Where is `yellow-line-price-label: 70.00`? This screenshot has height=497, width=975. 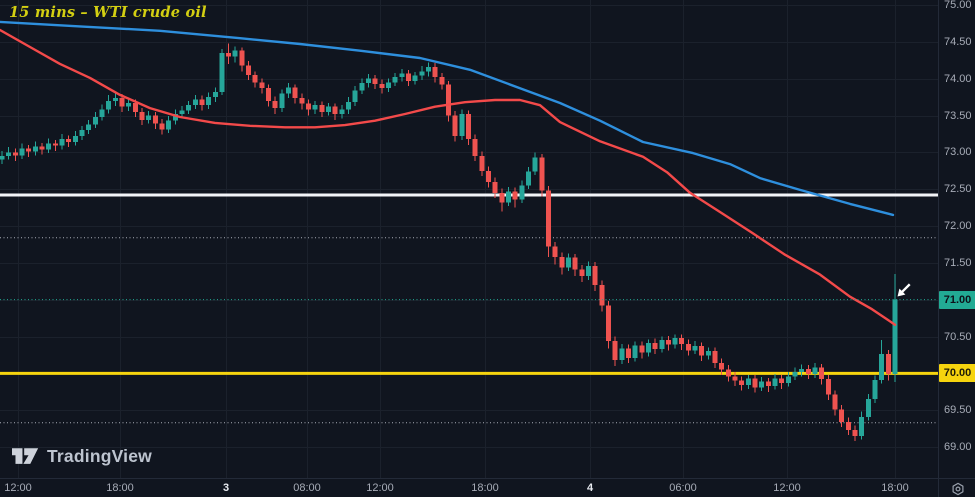 yellow-line-price-label: 70.00 is located at coordinates (957, 373).